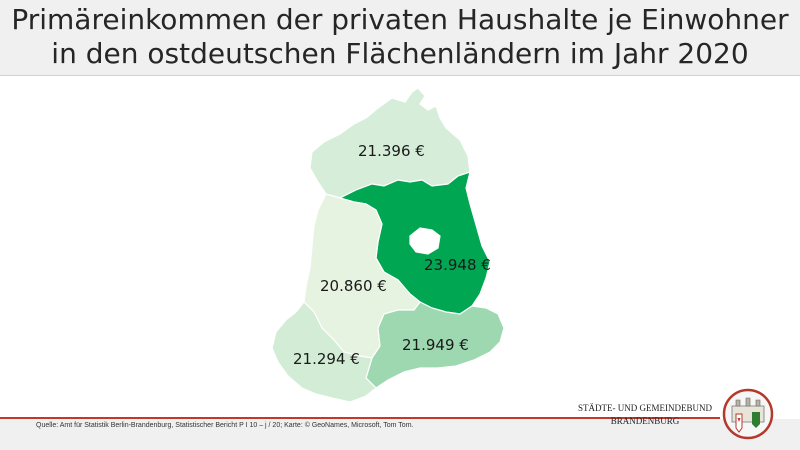  Describe the element at coordinates (326, 359) in the screenshot. I see `label-thueringen: 21.294 €` at that location.